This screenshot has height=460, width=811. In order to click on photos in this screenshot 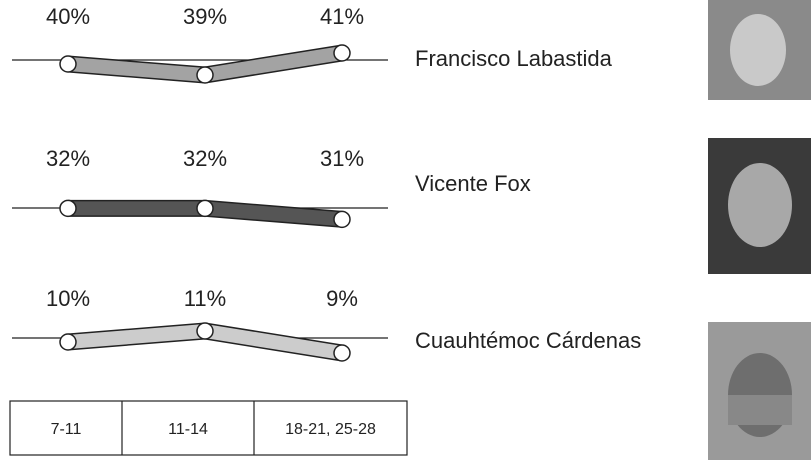, I will do `click(759, 230)`.